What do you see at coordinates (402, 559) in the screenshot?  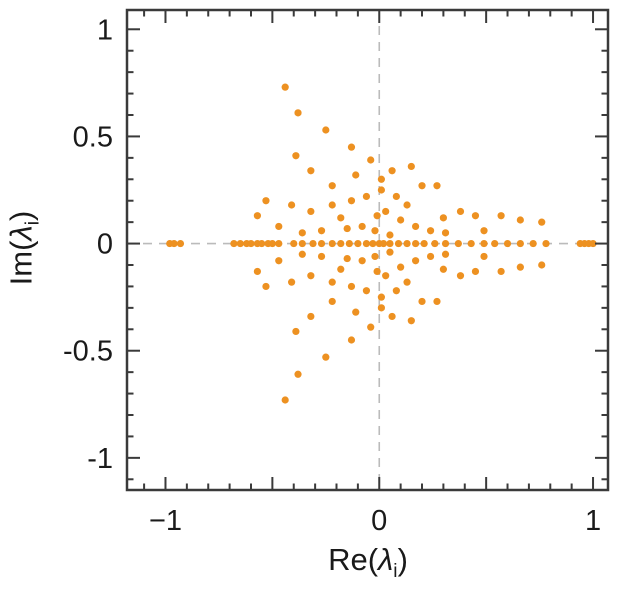 I see `x-axis-title-post: )` at bounding box center [402, 559].